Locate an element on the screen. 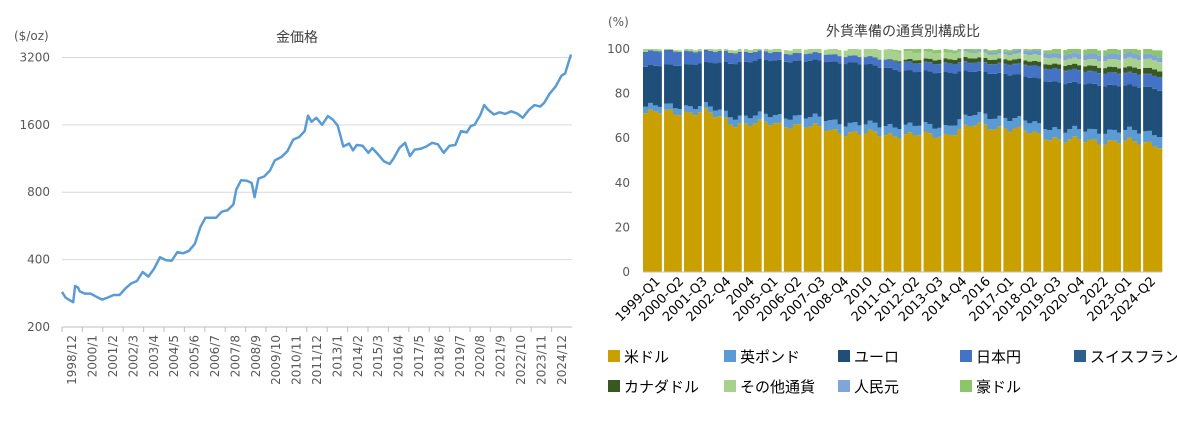  x-tick-label: 2021/9 is located at coordinates (501, 356).